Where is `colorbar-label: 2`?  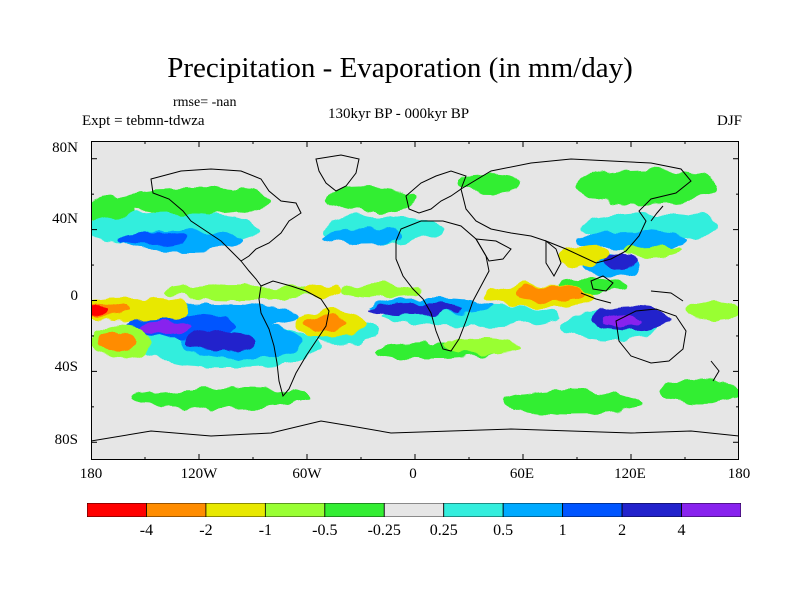 colorbar-label: 2 is located at coordinates (622, 530).